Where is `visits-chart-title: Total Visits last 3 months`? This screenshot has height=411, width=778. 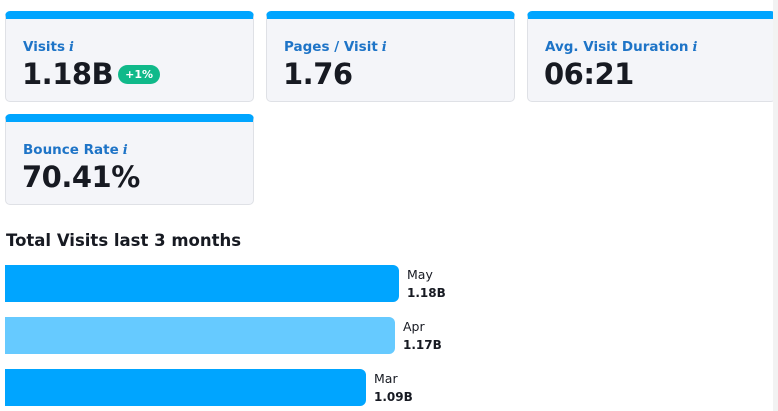
visits-chart-title: Total Visits last 3 months is located at coordinates (124, 240).